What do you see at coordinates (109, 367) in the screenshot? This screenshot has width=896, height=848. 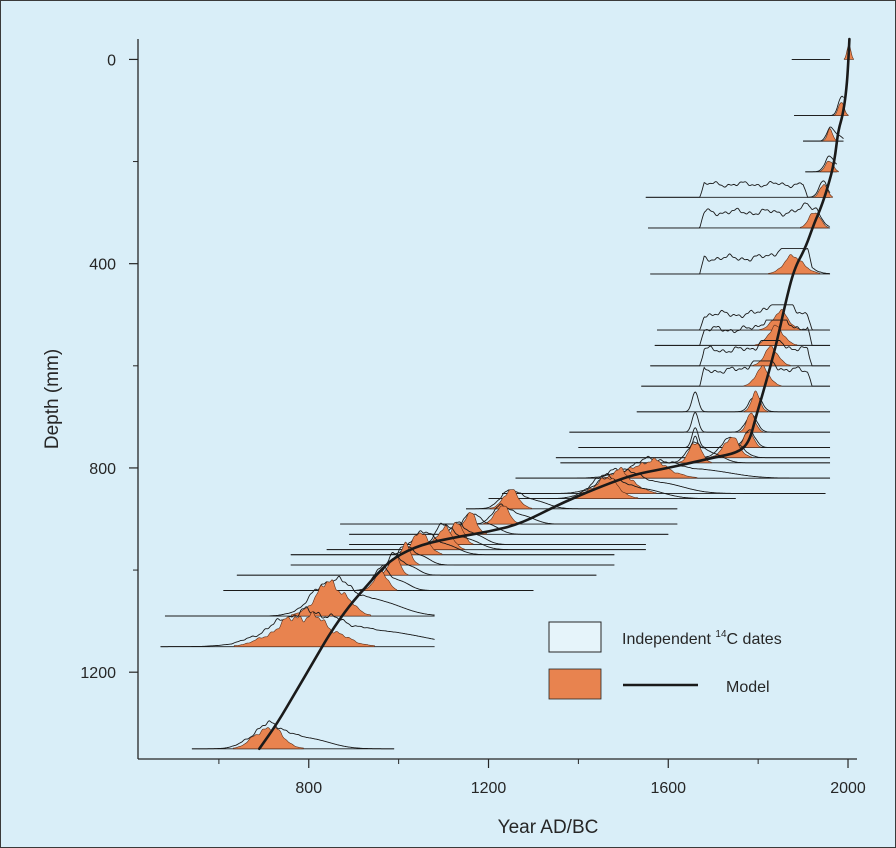 I see `y-ticks: 0 400 800 1200` at bounding box center [109, 367].